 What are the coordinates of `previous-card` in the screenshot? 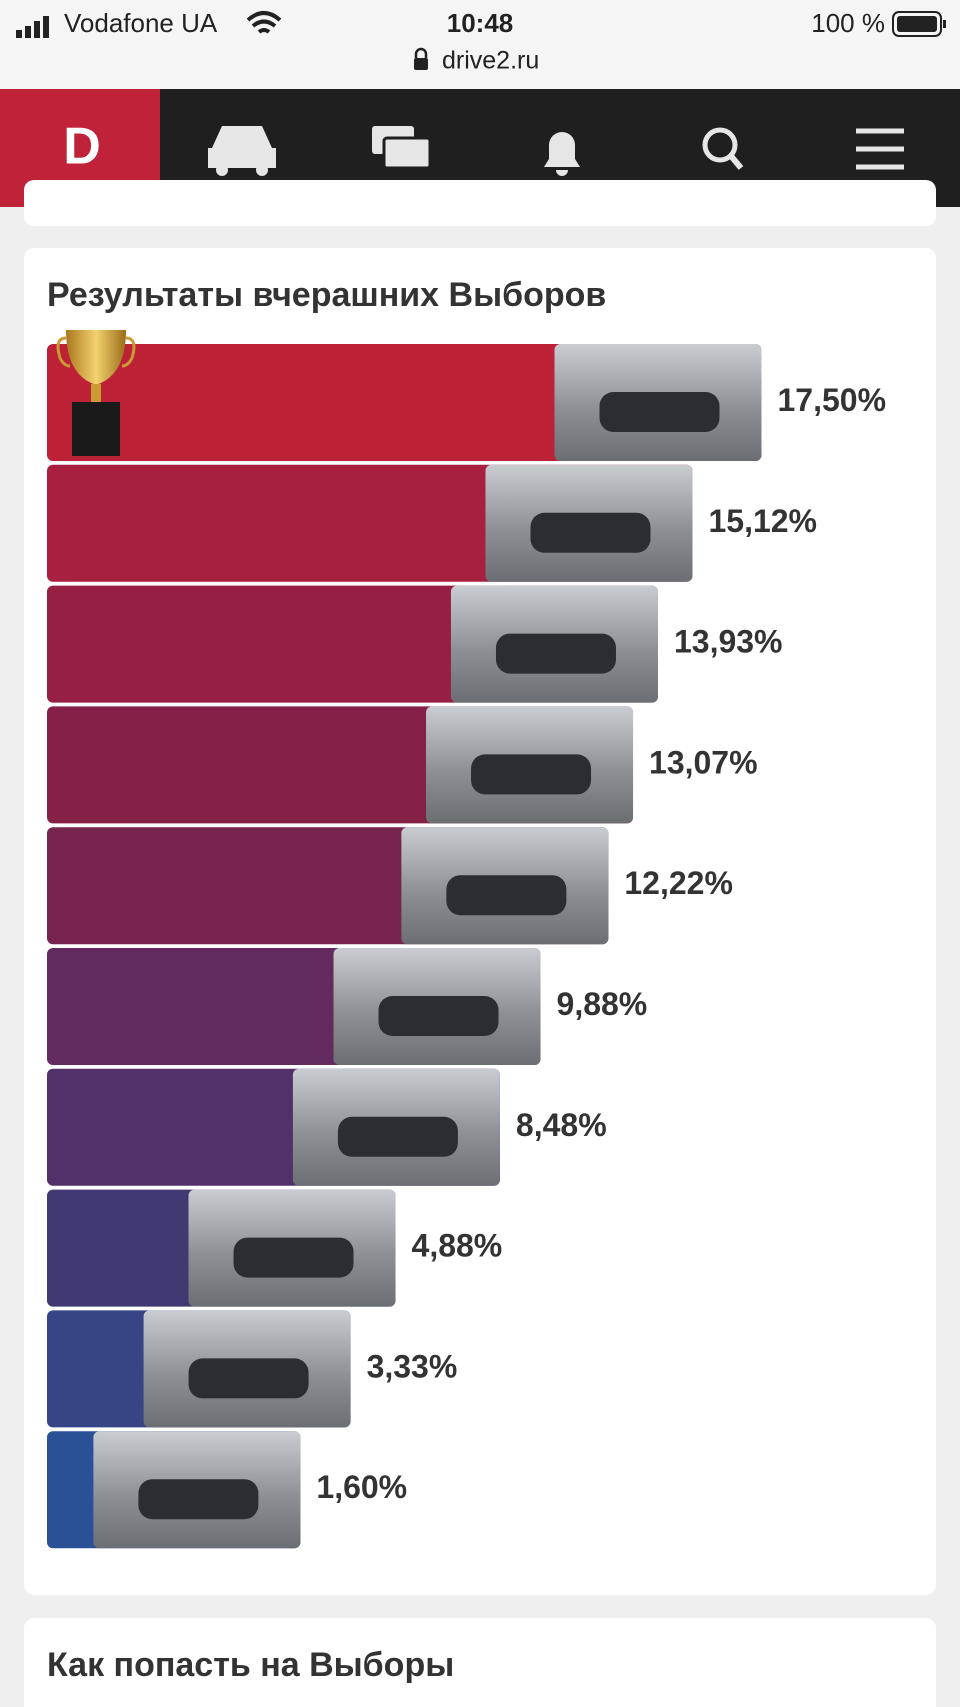 It's located at (480, 203).